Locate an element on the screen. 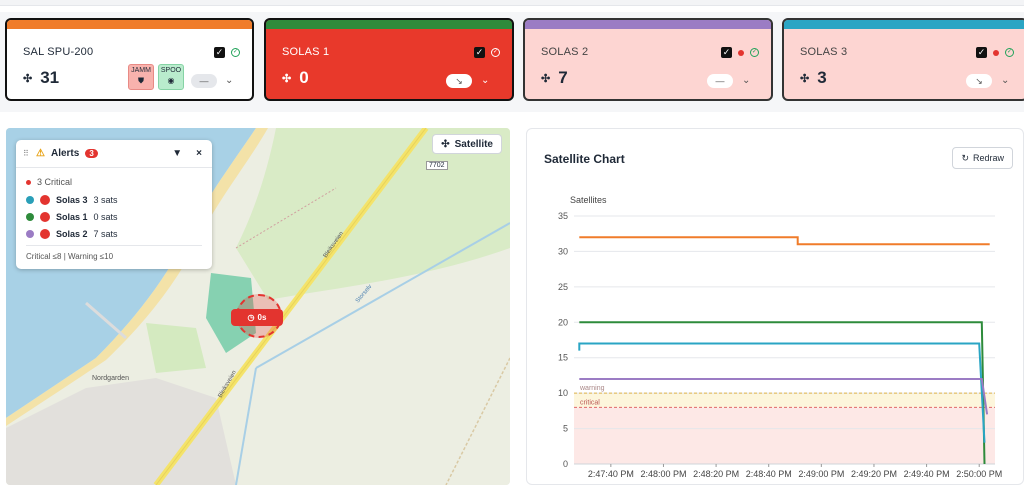 The image size is (1024, 486). device-marker: ◷ 0s is located at coordinates (257, 317).